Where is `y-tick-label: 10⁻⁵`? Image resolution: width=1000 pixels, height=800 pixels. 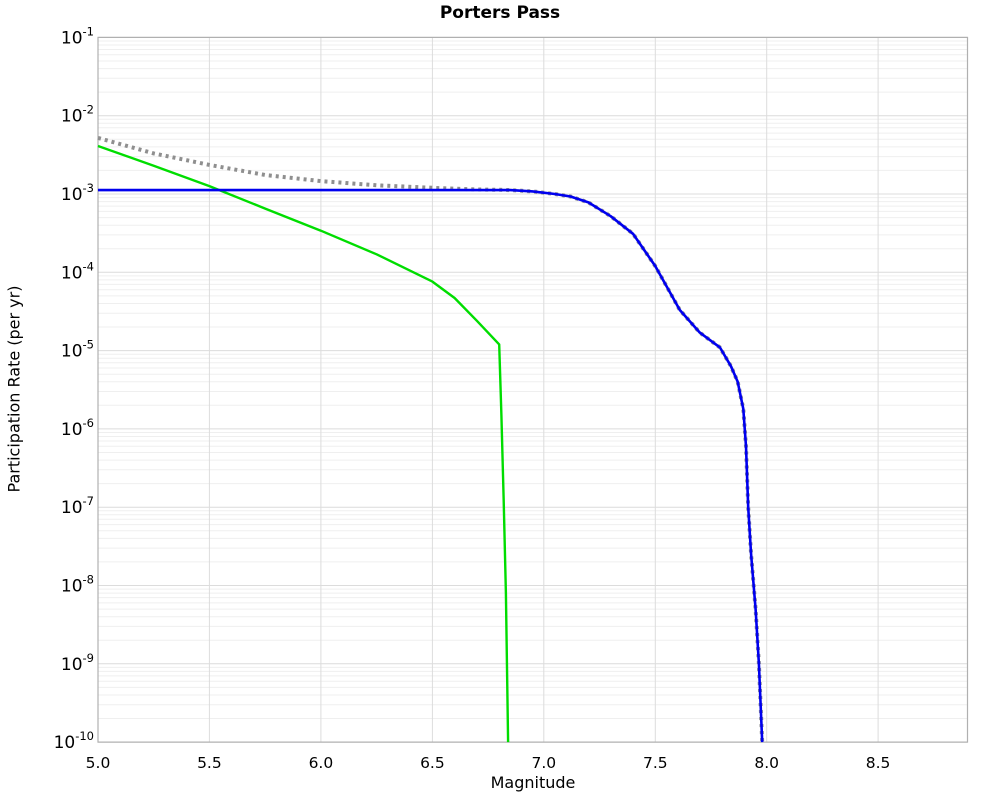
y-tick-label: 10⁻⁵ is located at coordinates (77, 350).